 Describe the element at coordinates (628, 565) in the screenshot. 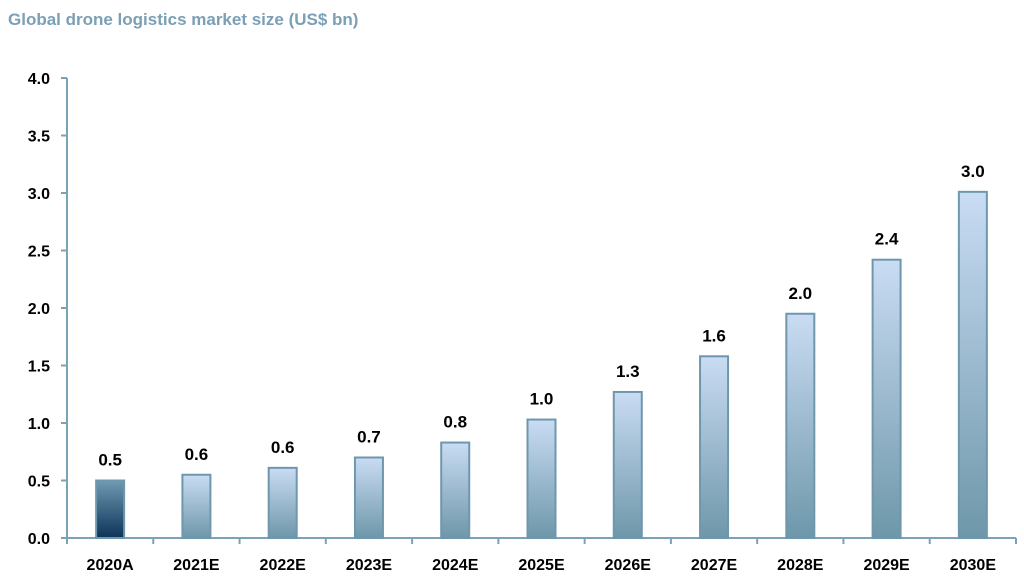

I see `x-tick-label: 2026E` at that location.